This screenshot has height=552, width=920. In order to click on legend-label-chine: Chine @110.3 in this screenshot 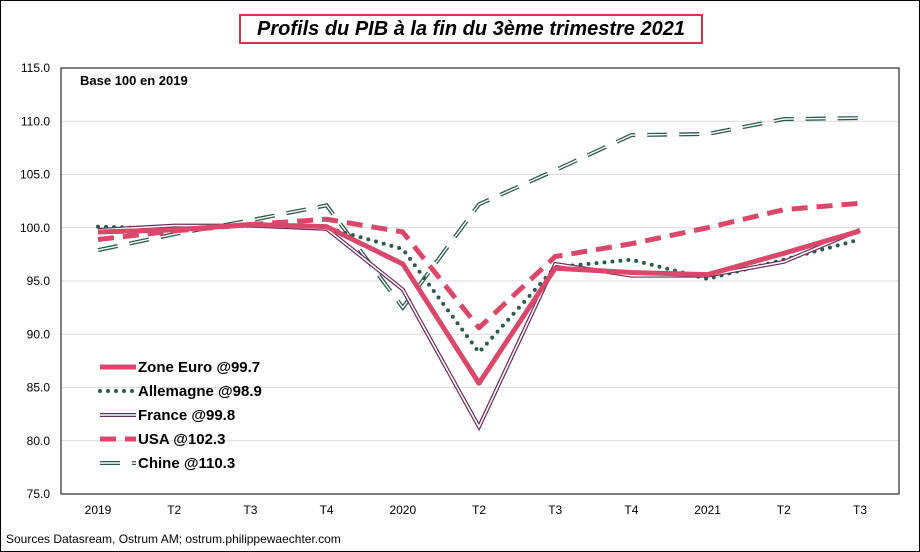, I will do `click(186, 463)`.